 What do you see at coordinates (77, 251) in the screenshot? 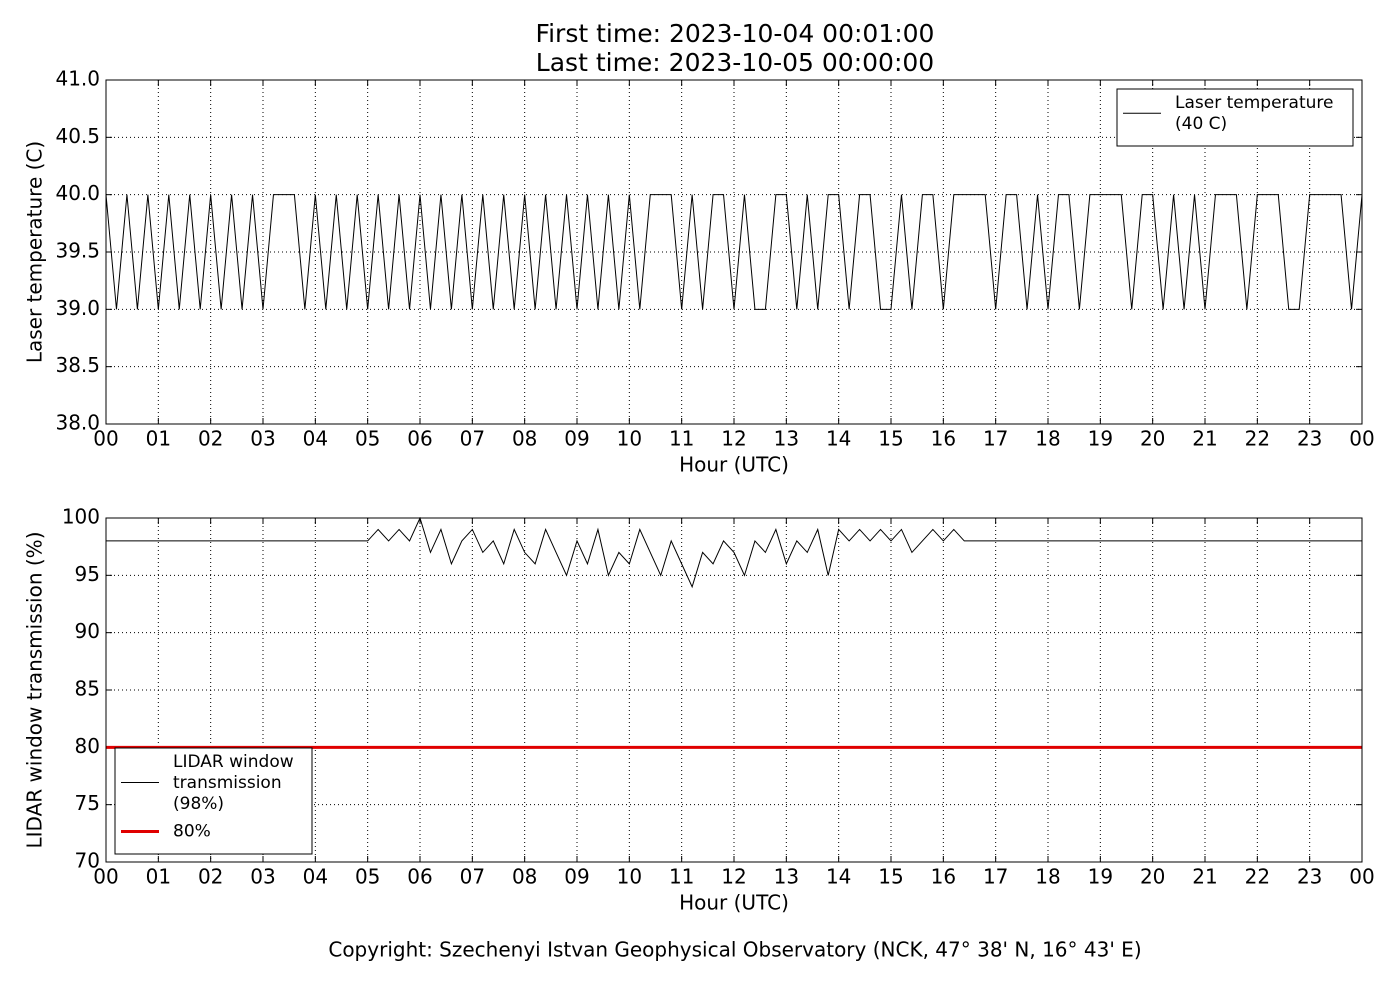
I see `y-tick-label: 39.5` at bounding box center [77, 251].